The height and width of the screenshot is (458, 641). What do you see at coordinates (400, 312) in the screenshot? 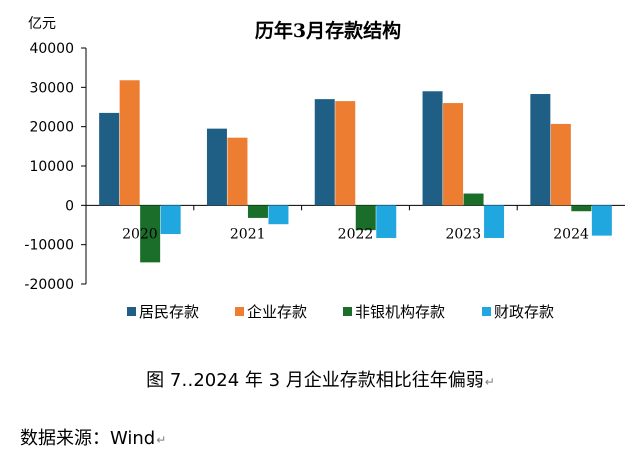
I see `legend-label: 非银机构存款` at bounding box center [400, 312].